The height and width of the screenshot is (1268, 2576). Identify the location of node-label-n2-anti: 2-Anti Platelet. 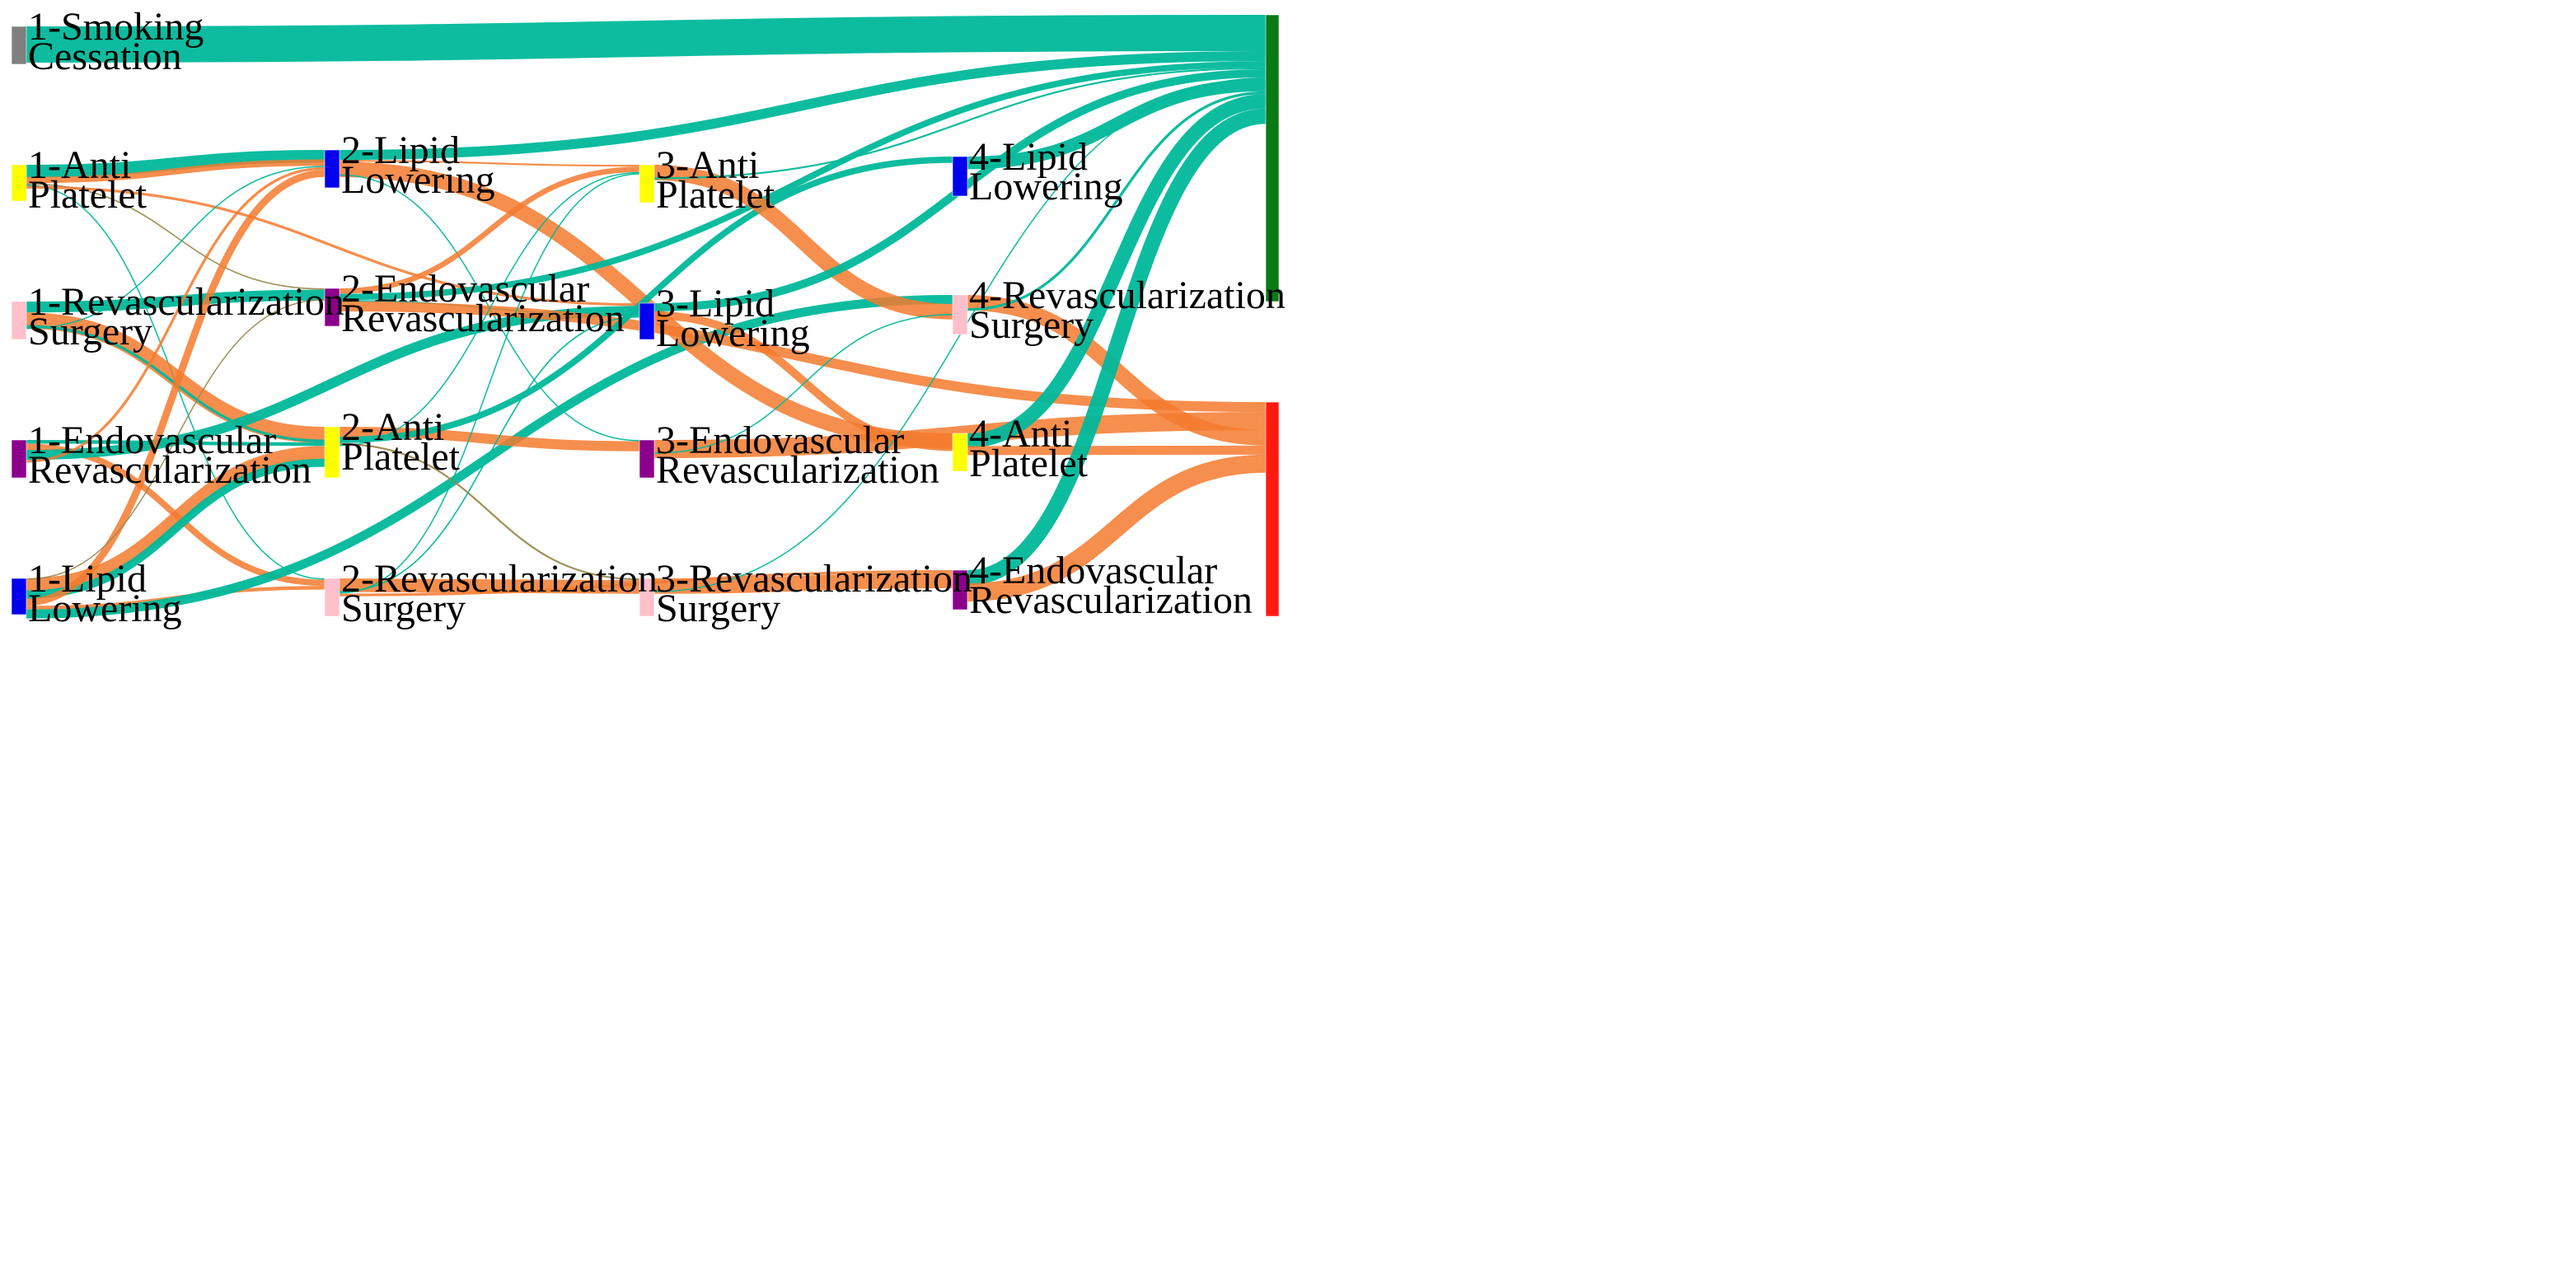
(401, 442).